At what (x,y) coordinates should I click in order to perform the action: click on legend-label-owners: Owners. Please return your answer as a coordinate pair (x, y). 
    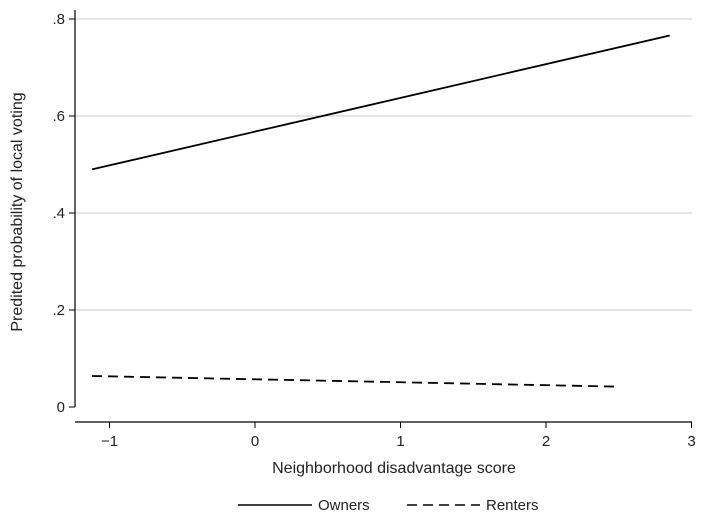
    Looking at the image, I should click on (344, 505).